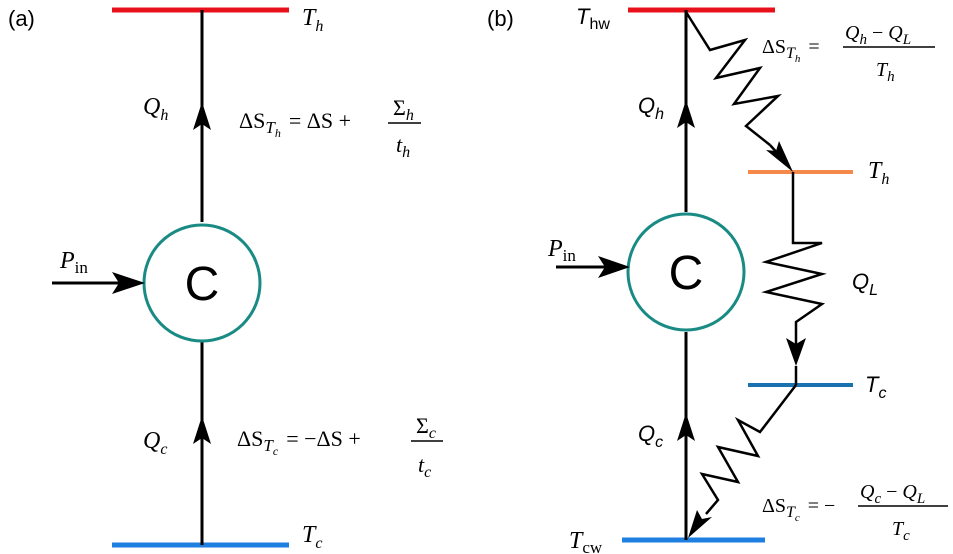 This screenshot has width=953, height=554. Describe the element at coordinates (424, 466) in the screenshot. I see `svg-text: tc` at that location.